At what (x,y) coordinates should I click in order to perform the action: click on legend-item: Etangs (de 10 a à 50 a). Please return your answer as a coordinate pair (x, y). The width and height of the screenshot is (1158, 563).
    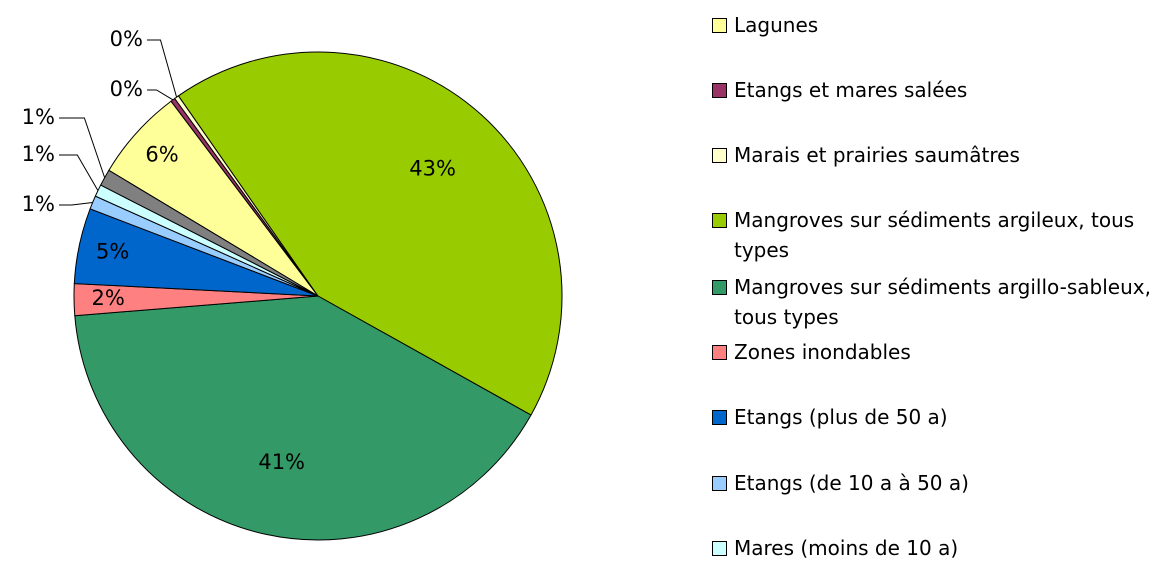
    Looking at the image, I should click on (935, 483).